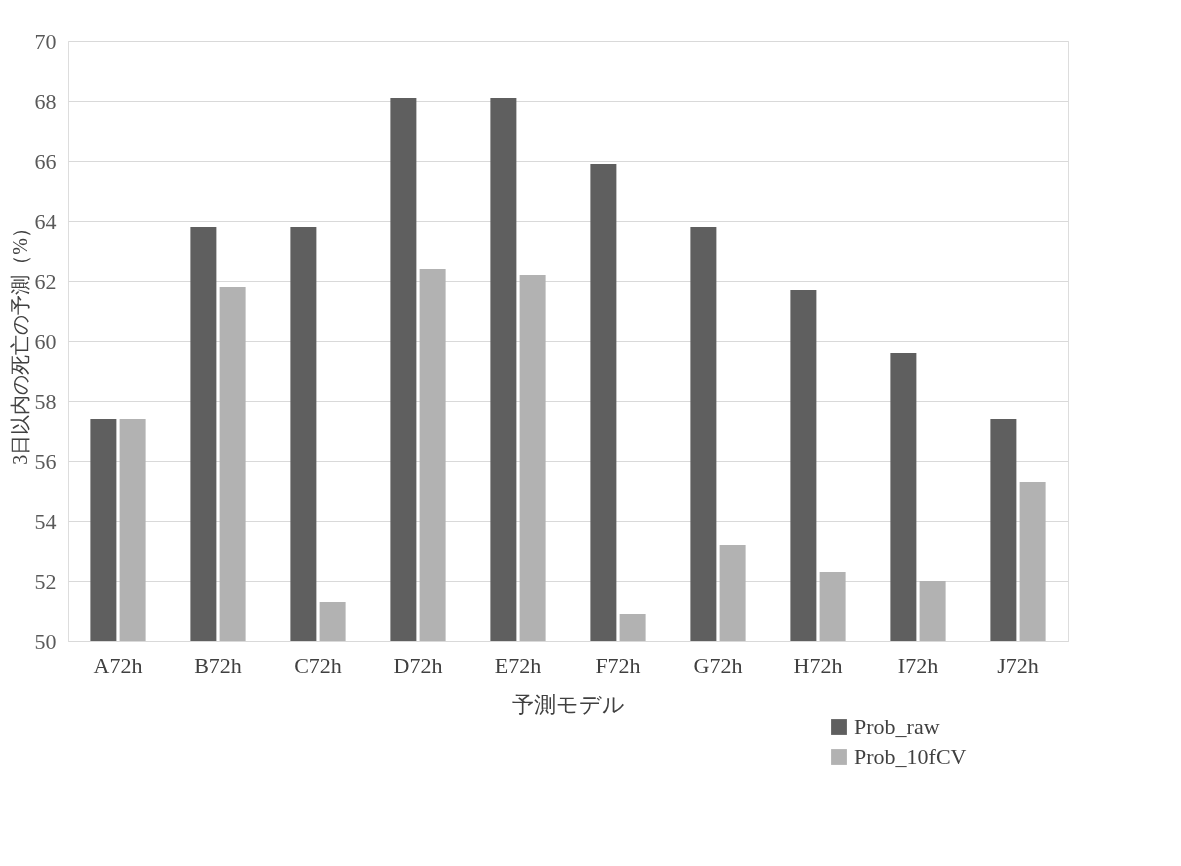 The height and width of the screenshot is (866, 1181). What do you see at coordinates (45, 461) in the screenshot?
I see `y-tick-label: 56` at bounding box center [45, 461].